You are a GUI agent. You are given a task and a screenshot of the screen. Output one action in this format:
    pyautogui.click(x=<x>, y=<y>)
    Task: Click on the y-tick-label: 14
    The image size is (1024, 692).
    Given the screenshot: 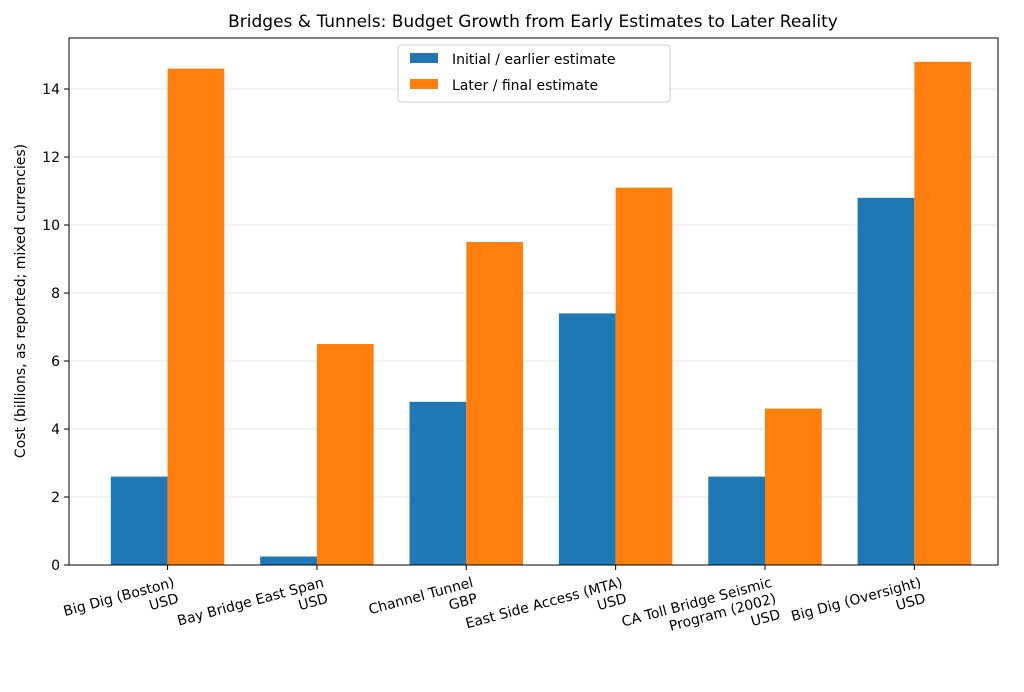 What is the action you would take?
    pyautogui.click(x=51, y=90)
    